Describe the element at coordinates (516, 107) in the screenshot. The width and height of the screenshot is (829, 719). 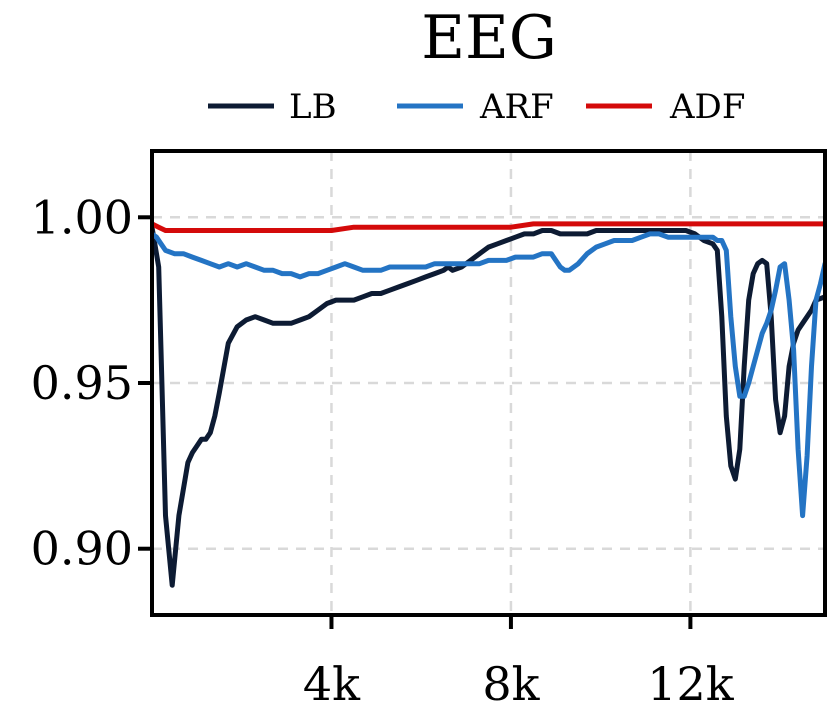
I see `legend-label-arf: ARF` at that location.